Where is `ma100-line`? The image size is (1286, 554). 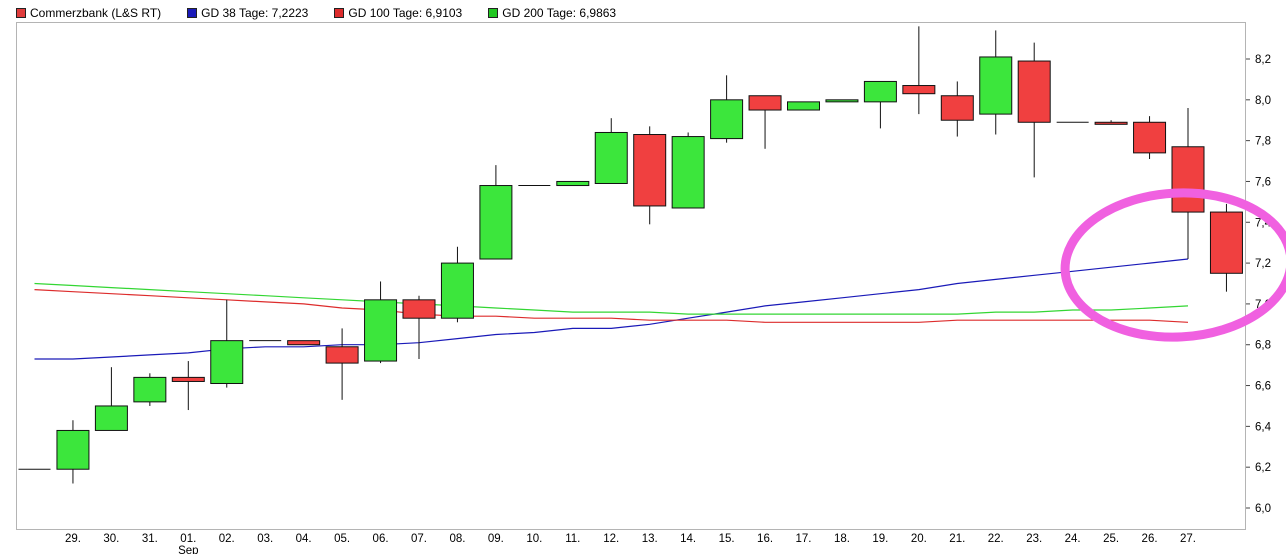
ma100-line is located at coordinates (611, 306).